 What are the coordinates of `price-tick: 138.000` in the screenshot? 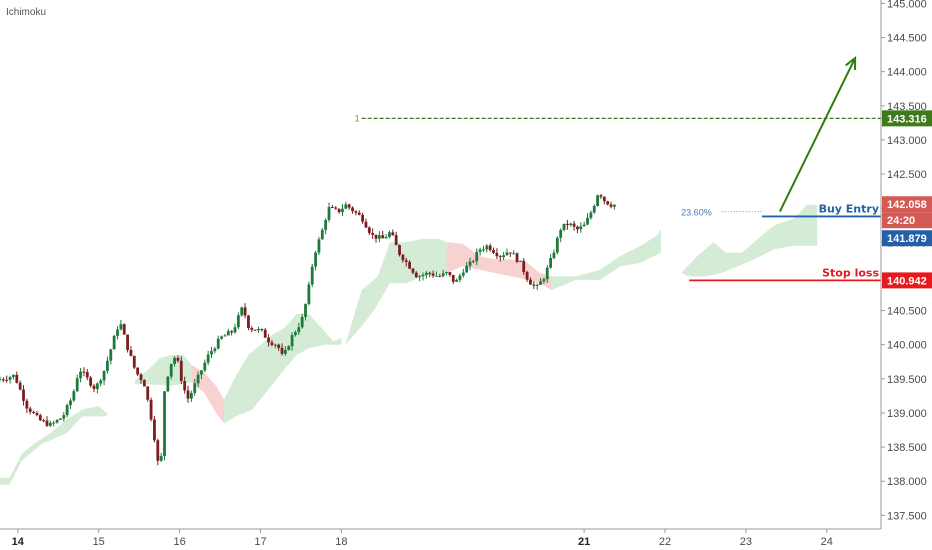 It's located at (904, 482).